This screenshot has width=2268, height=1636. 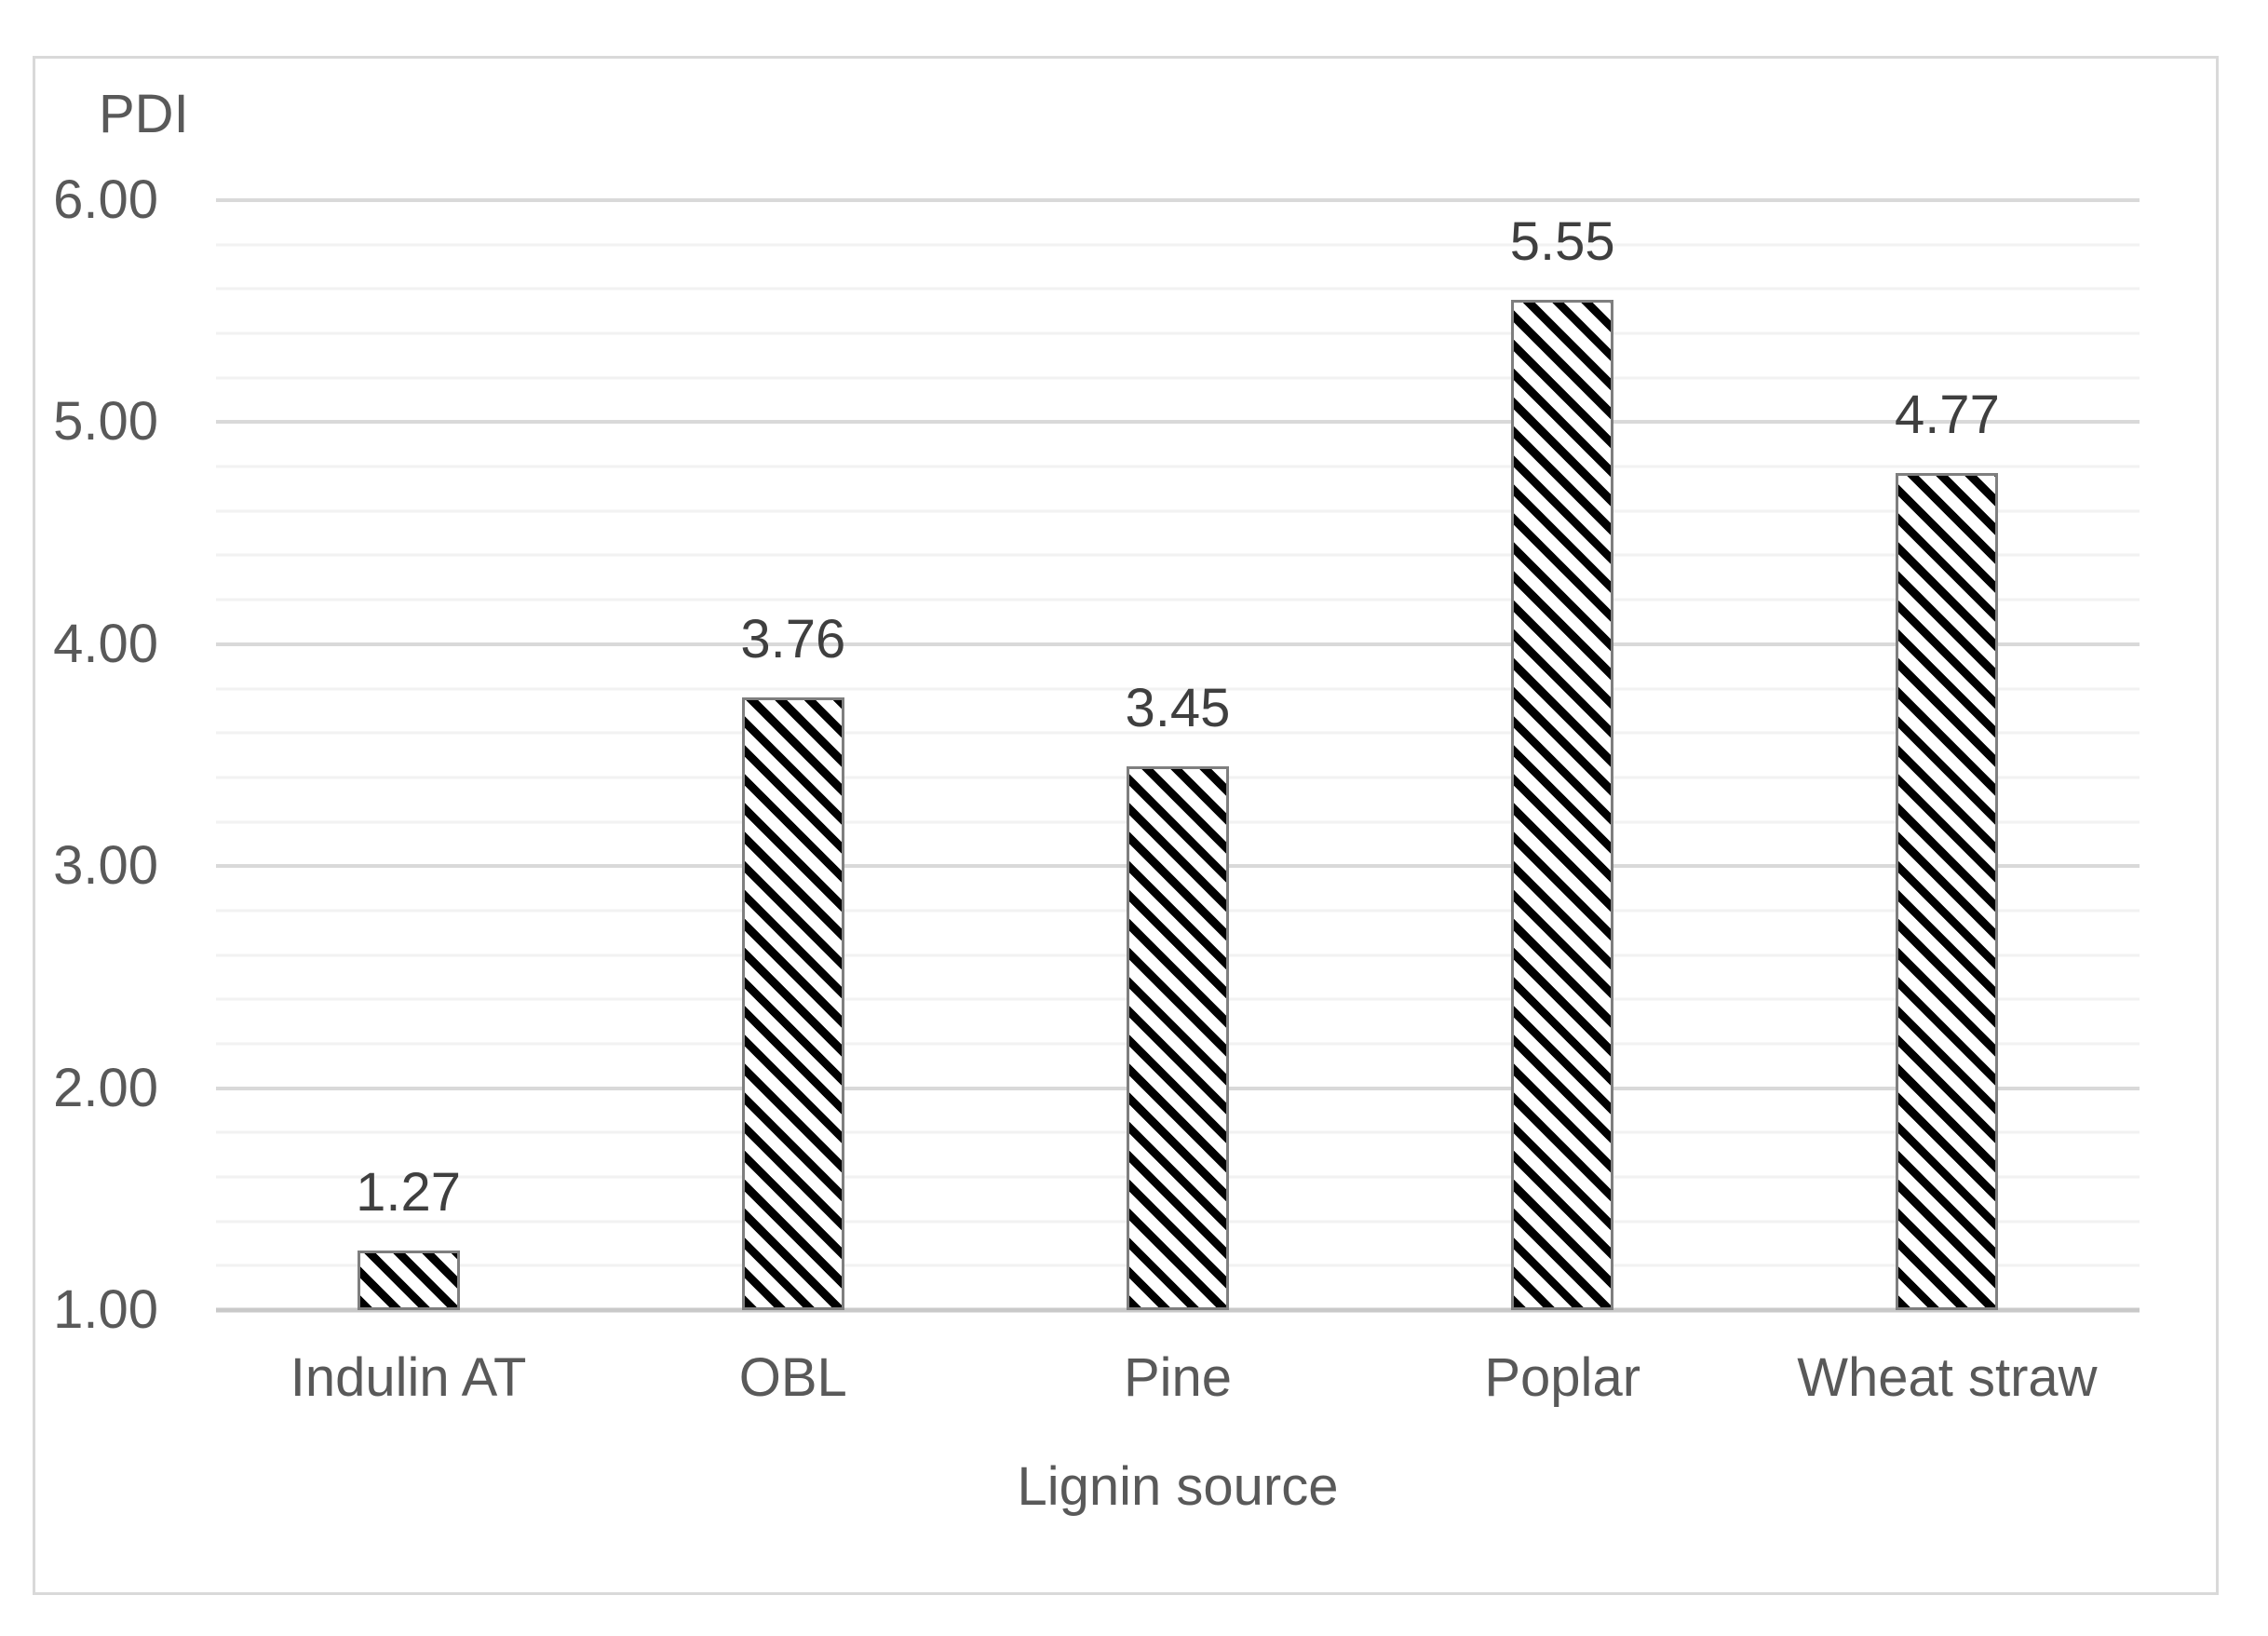 What do you see at coordinates (105, 1087) in the screenshot?
I see `y-tick-label: 2.00` at bounding box center [105, 1087].